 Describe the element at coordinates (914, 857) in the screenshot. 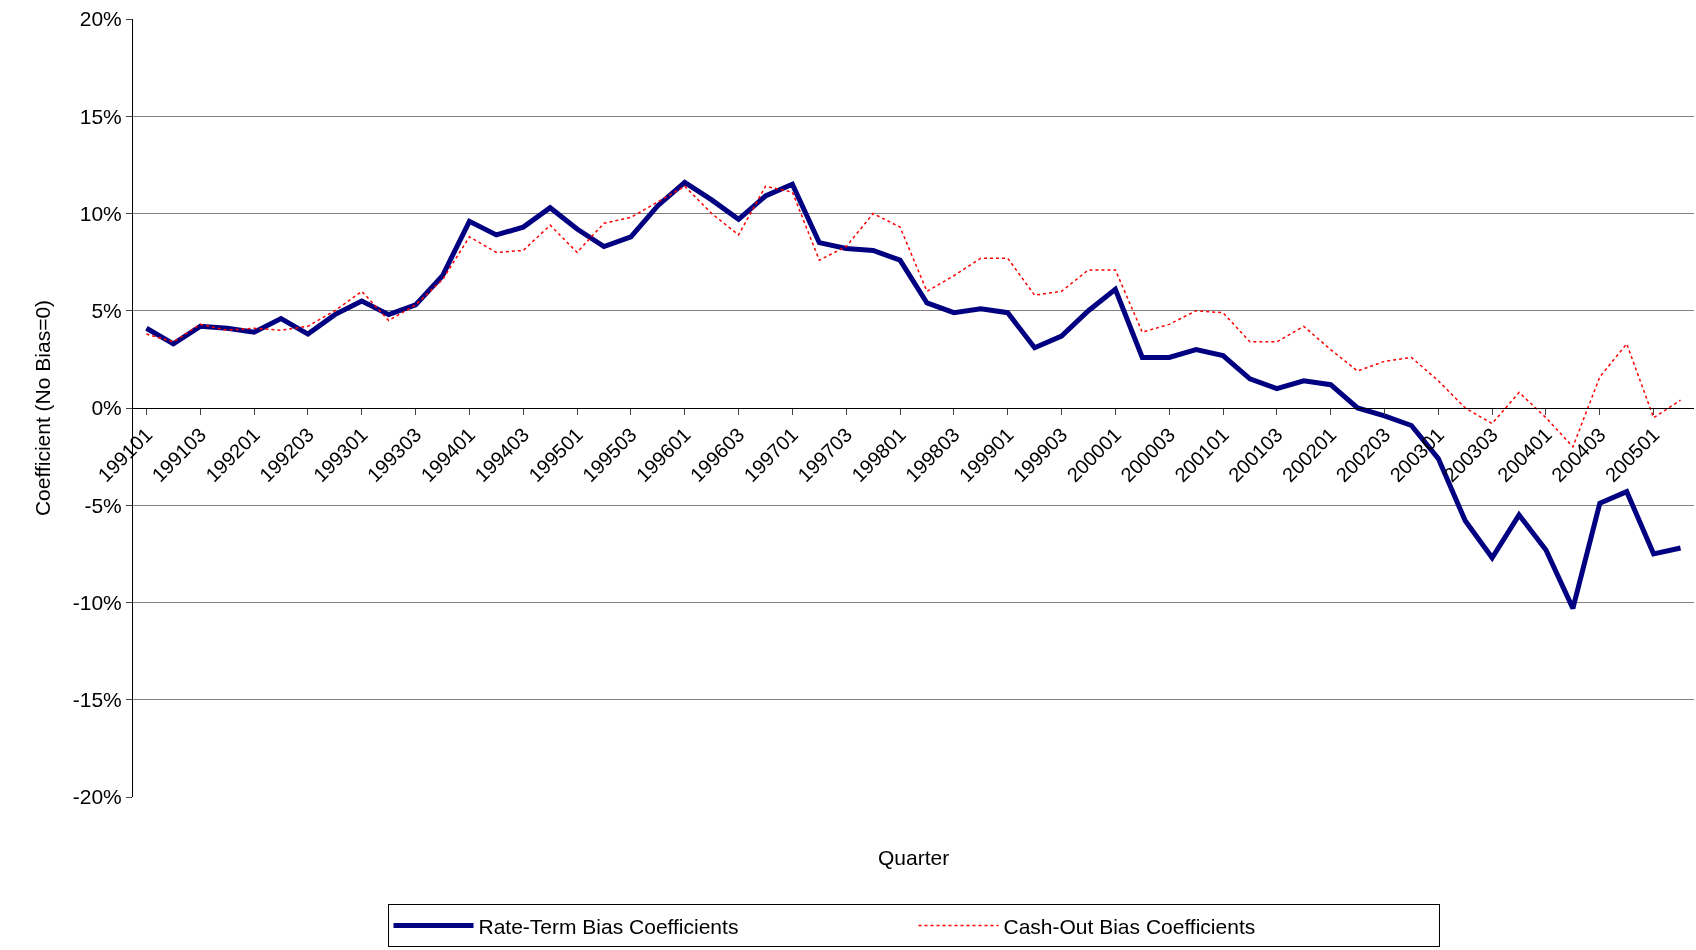

I see `x-axis-title: Quarter` at that location.